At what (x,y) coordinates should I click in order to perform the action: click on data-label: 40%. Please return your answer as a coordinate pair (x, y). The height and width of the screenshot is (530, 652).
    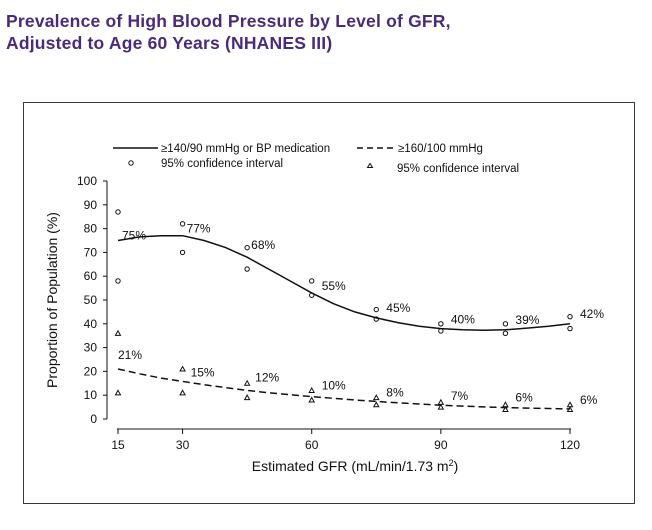
    Looking at the image, I should click on (463, 320).